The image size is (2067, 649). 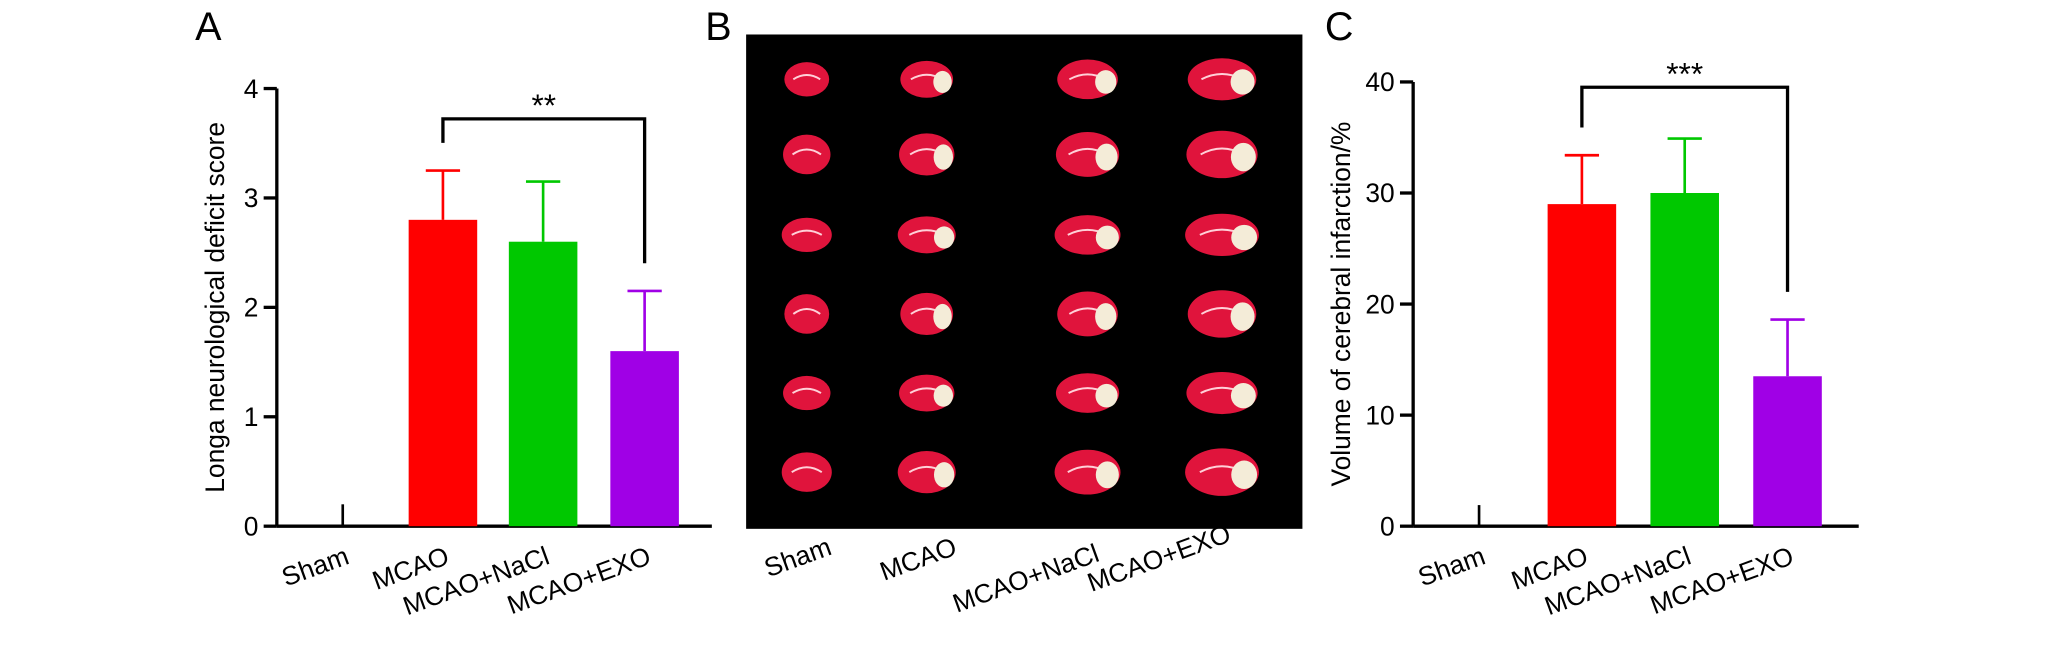 What do you see at coordinates (1158, 558) in the screenshot?
I see `image-label: MCAO+EXO` at bounding box center [1158, 558].